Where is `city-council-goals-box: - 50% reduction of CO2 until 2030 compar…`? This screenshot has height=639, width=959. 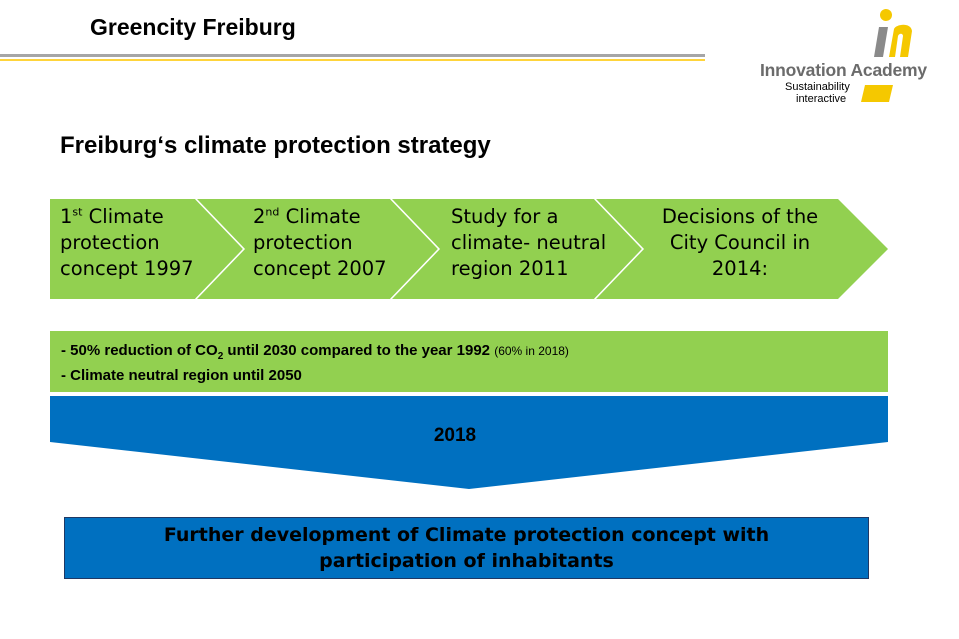 city-council-goals-box: - 50% reduction of CO2 until 2030 compar… is located at coordinates (469, 361).